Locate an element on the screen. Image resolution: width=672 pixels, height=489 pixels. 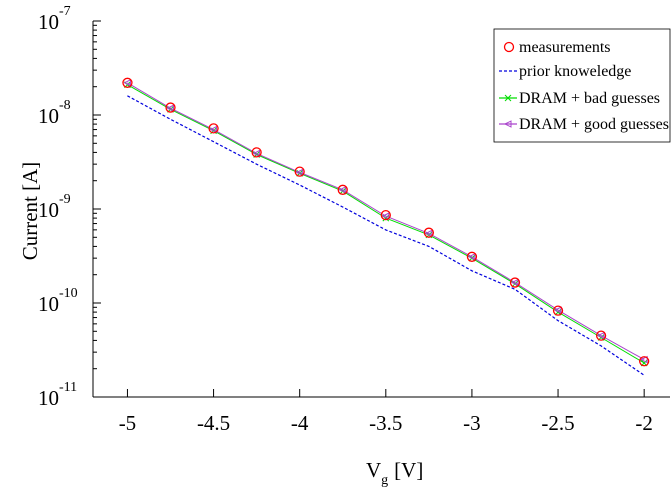
legend-label: DRAM + good guesses is located at coordinates (594, 124).